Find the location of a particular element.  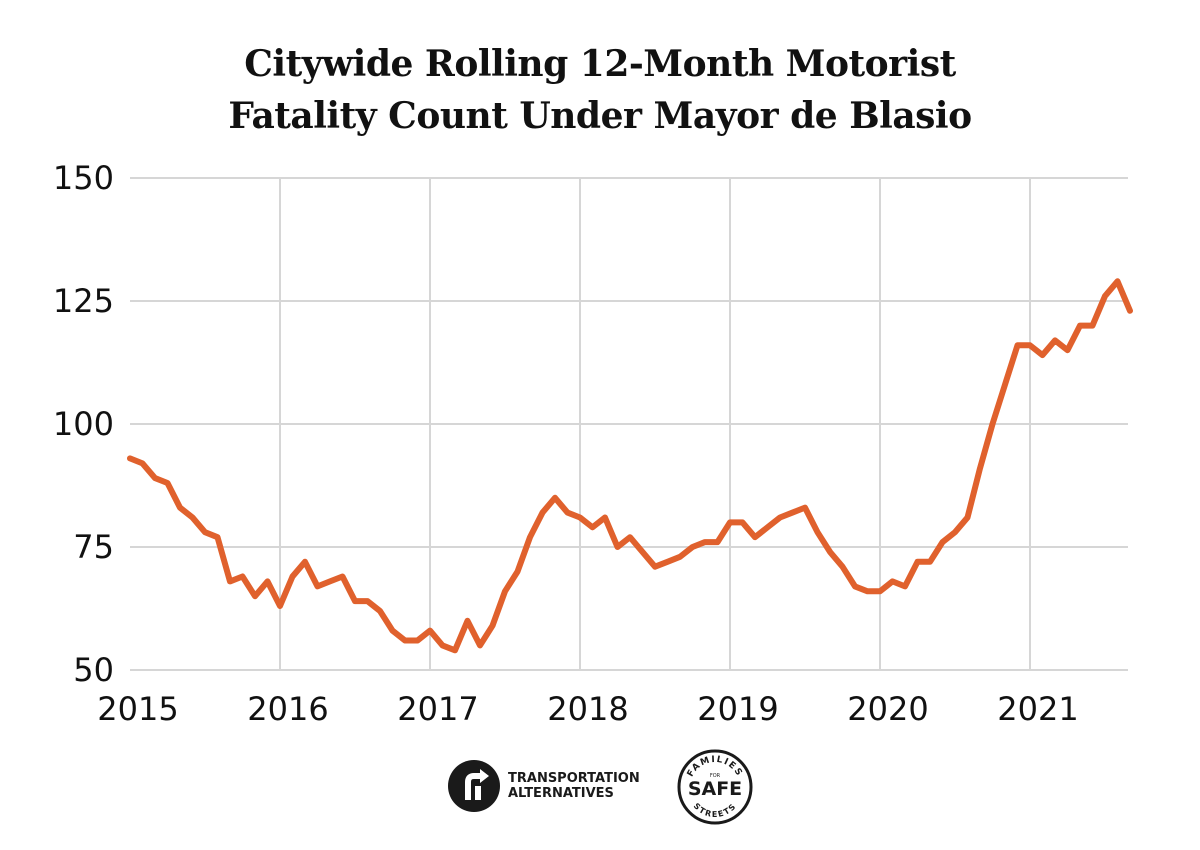

turn-arrow-icon is located at coordinates (474, 786).